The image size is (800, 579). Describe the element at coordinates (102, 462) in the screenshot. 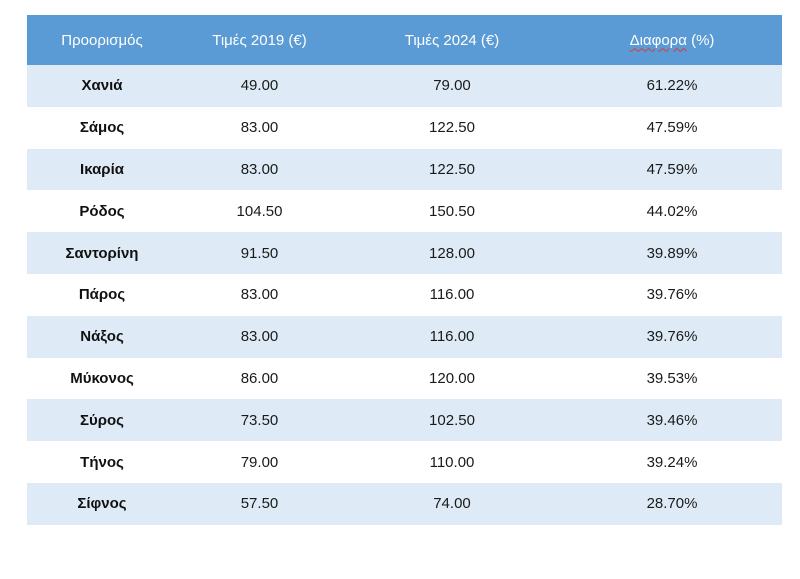

I see `cell-destination: Τήνος` at that location.